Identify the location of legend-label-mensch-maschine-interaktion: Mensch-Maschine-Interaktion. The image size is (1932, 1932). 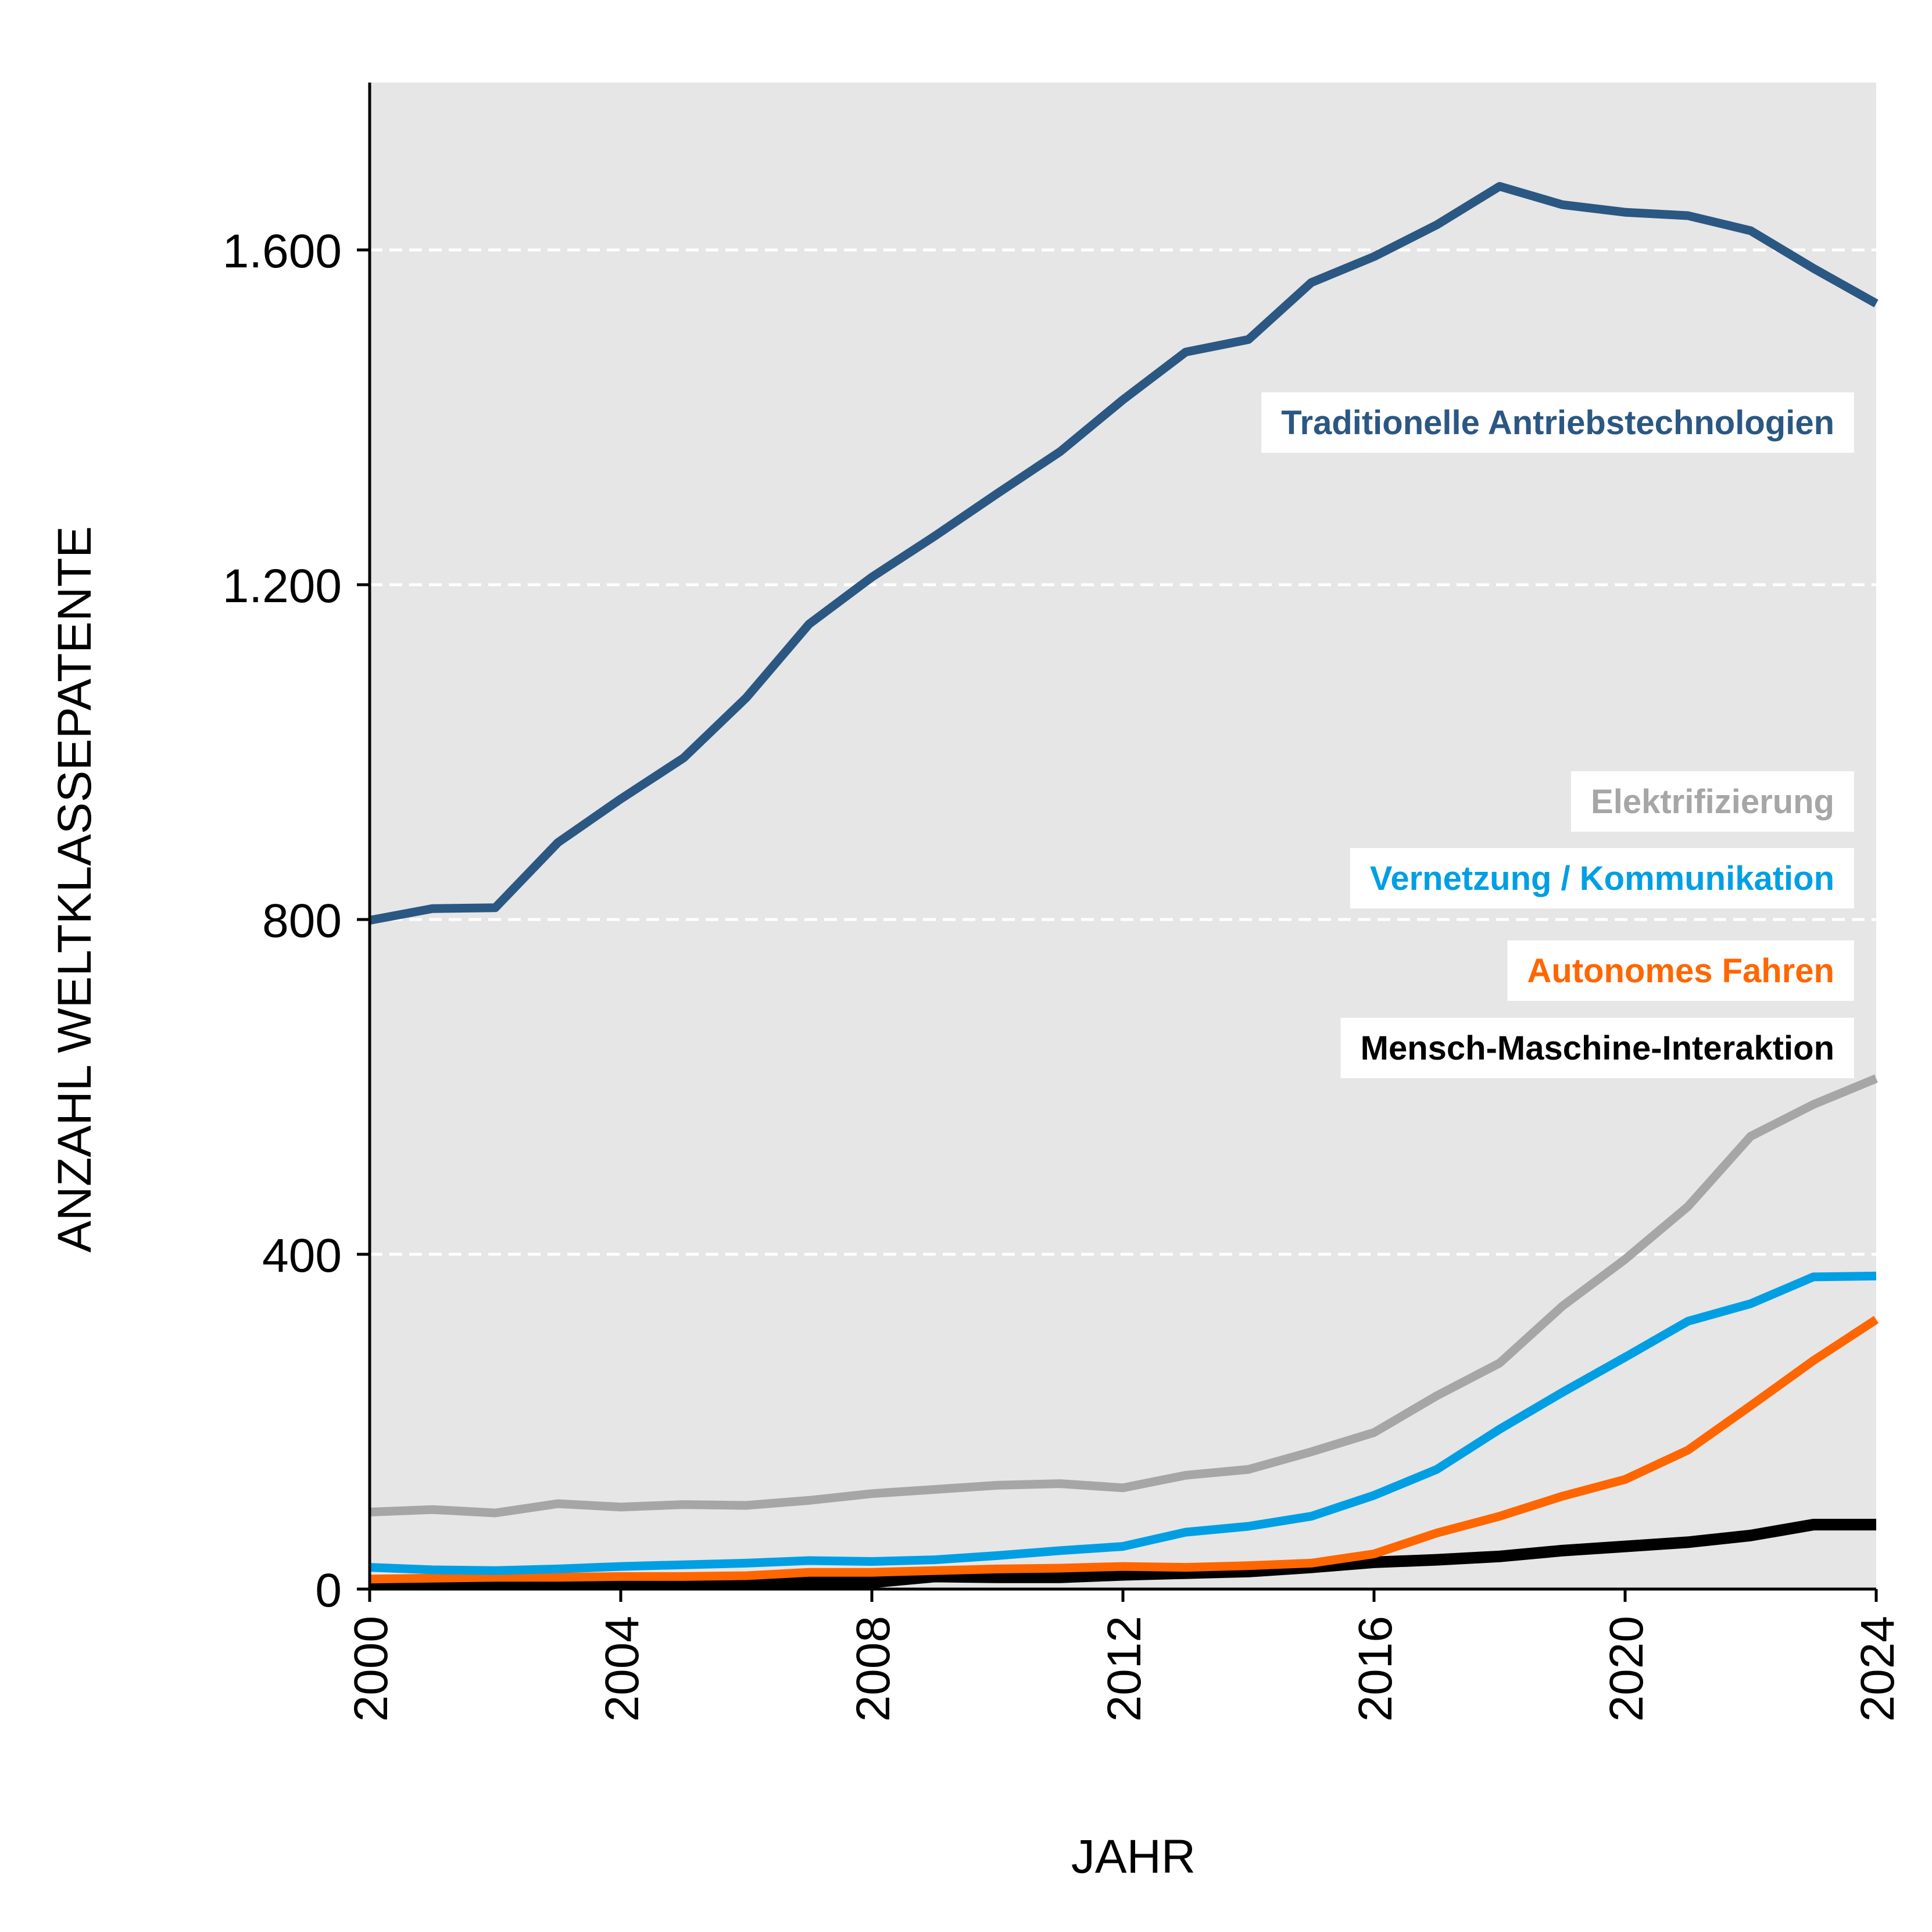
(1598, 1048).